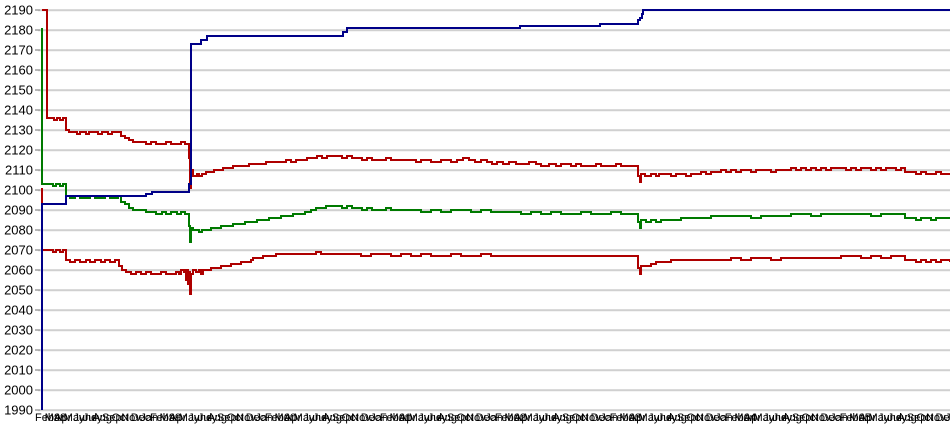 The image size is (950, 435). What do you see at coordinates (18, 230) in the screenshot?
I see `y-axis-label: 2080` at bounding box center [18, 230].